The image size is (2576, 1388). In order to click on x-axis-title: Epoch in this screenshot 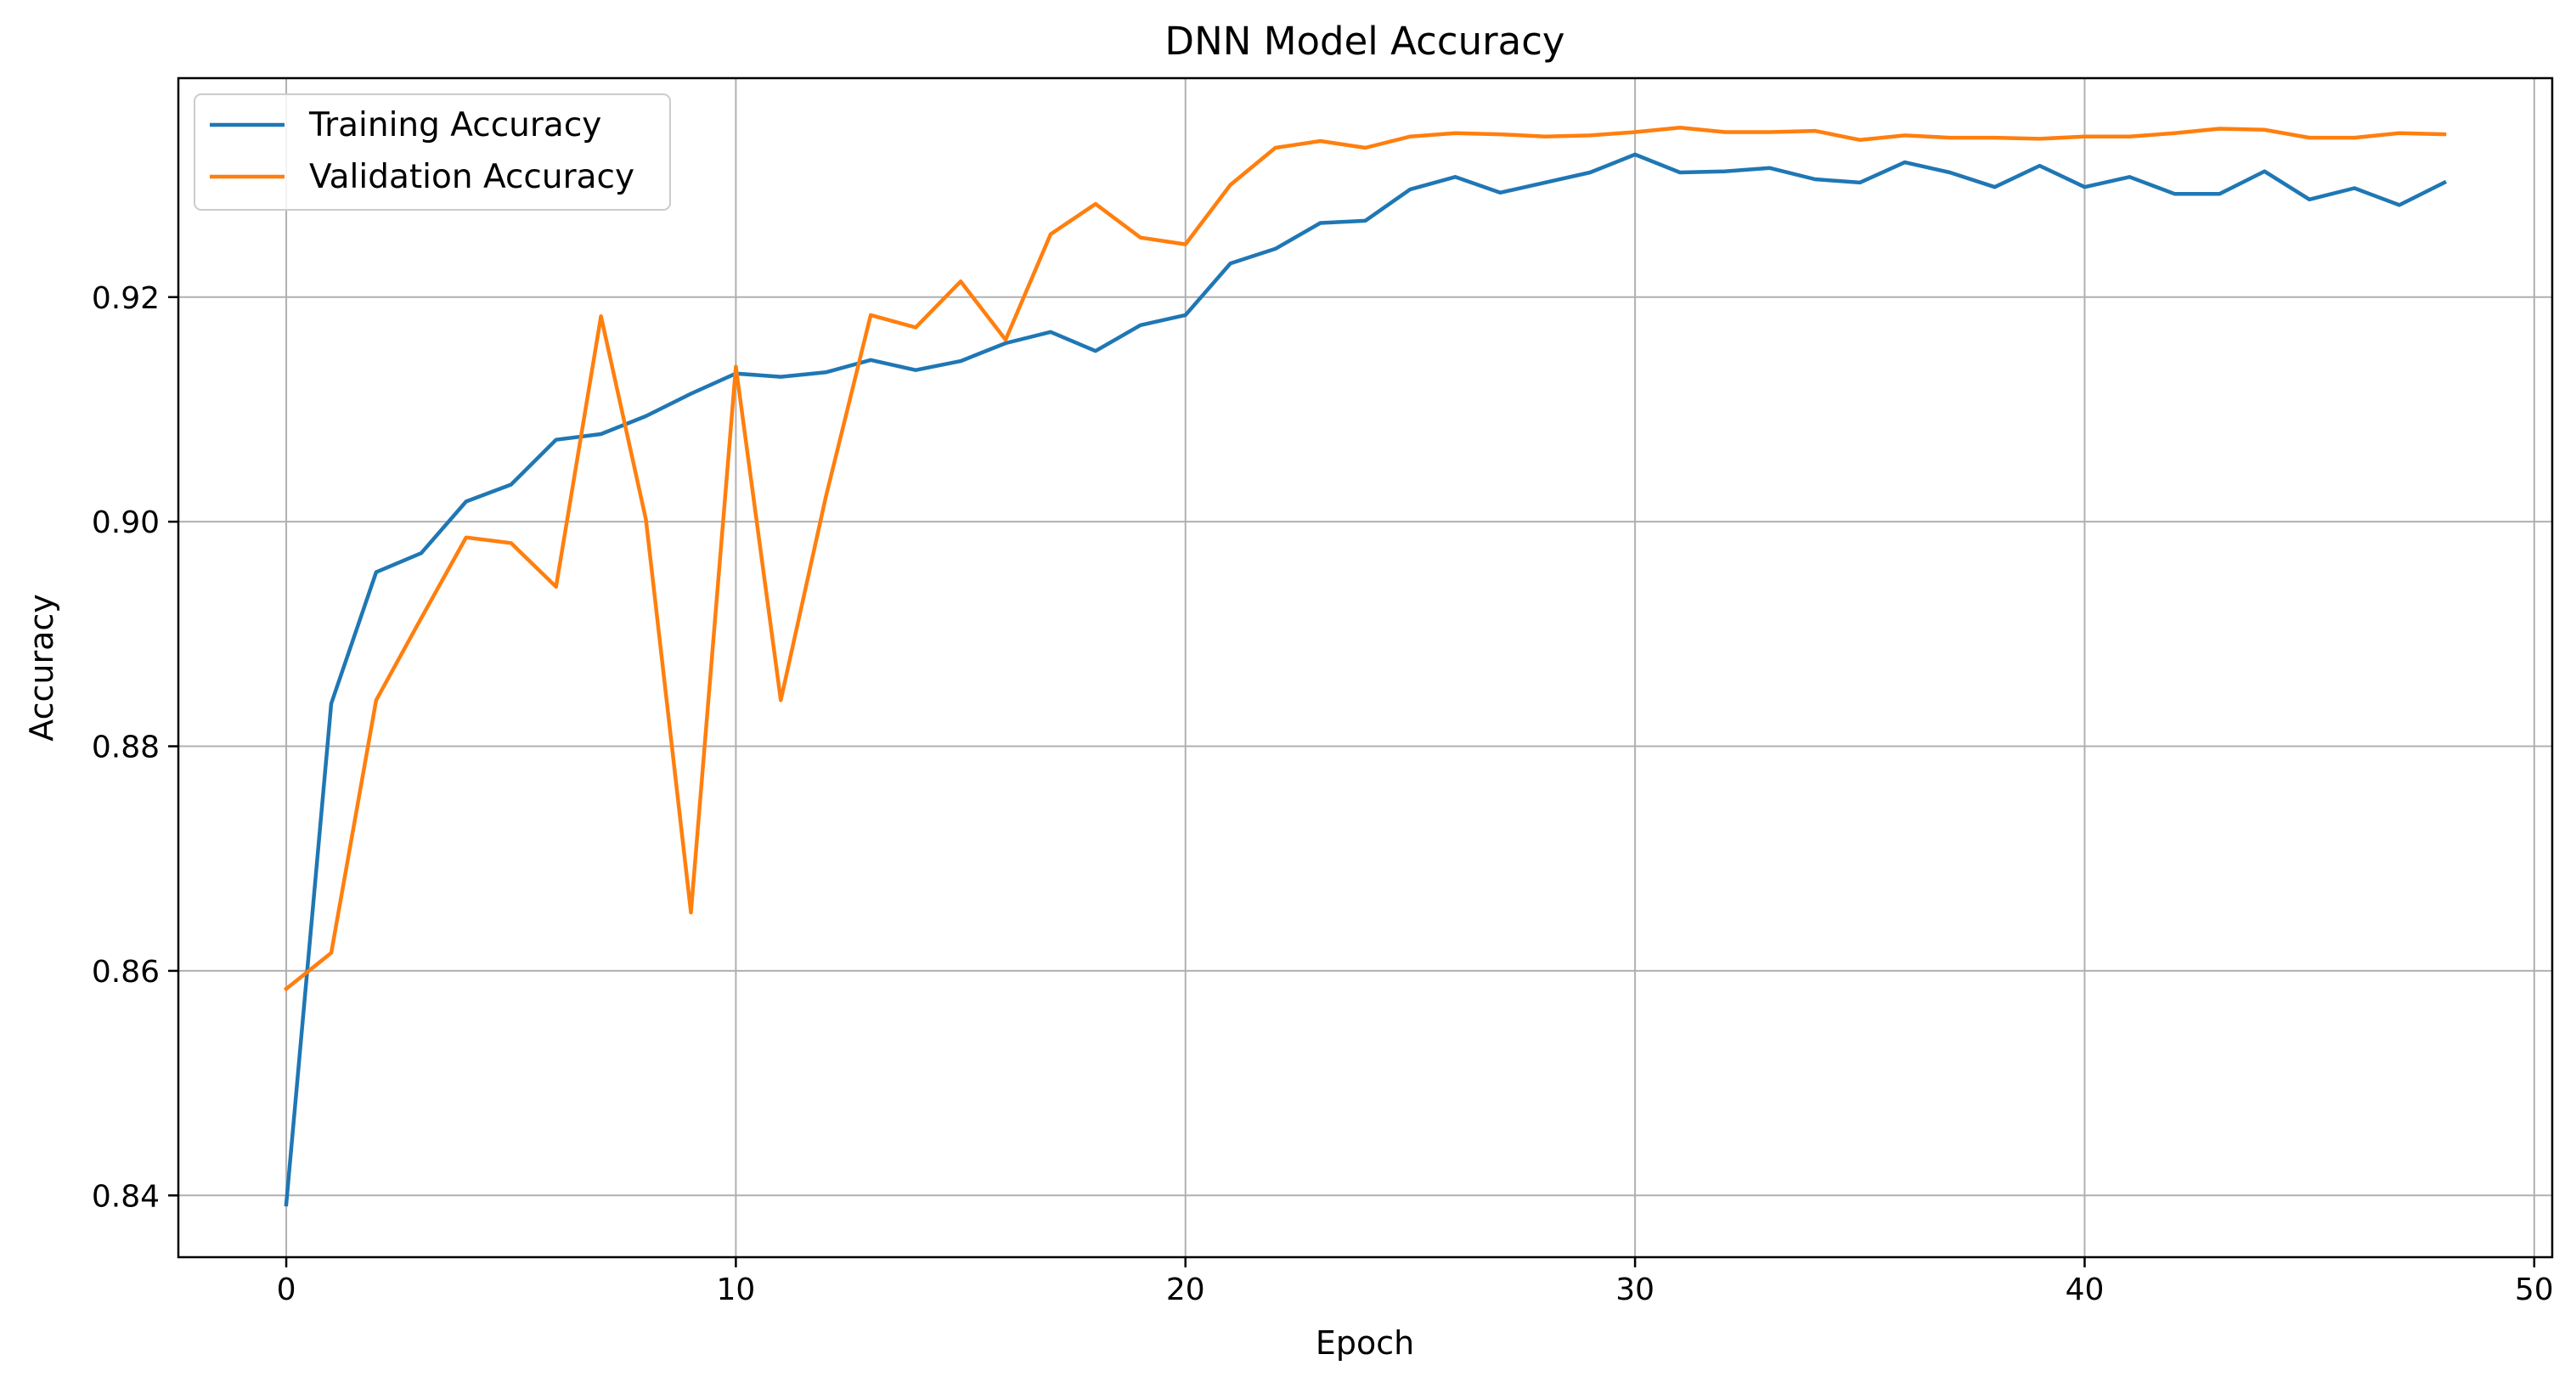, I will do `click(1365, 1343)`.